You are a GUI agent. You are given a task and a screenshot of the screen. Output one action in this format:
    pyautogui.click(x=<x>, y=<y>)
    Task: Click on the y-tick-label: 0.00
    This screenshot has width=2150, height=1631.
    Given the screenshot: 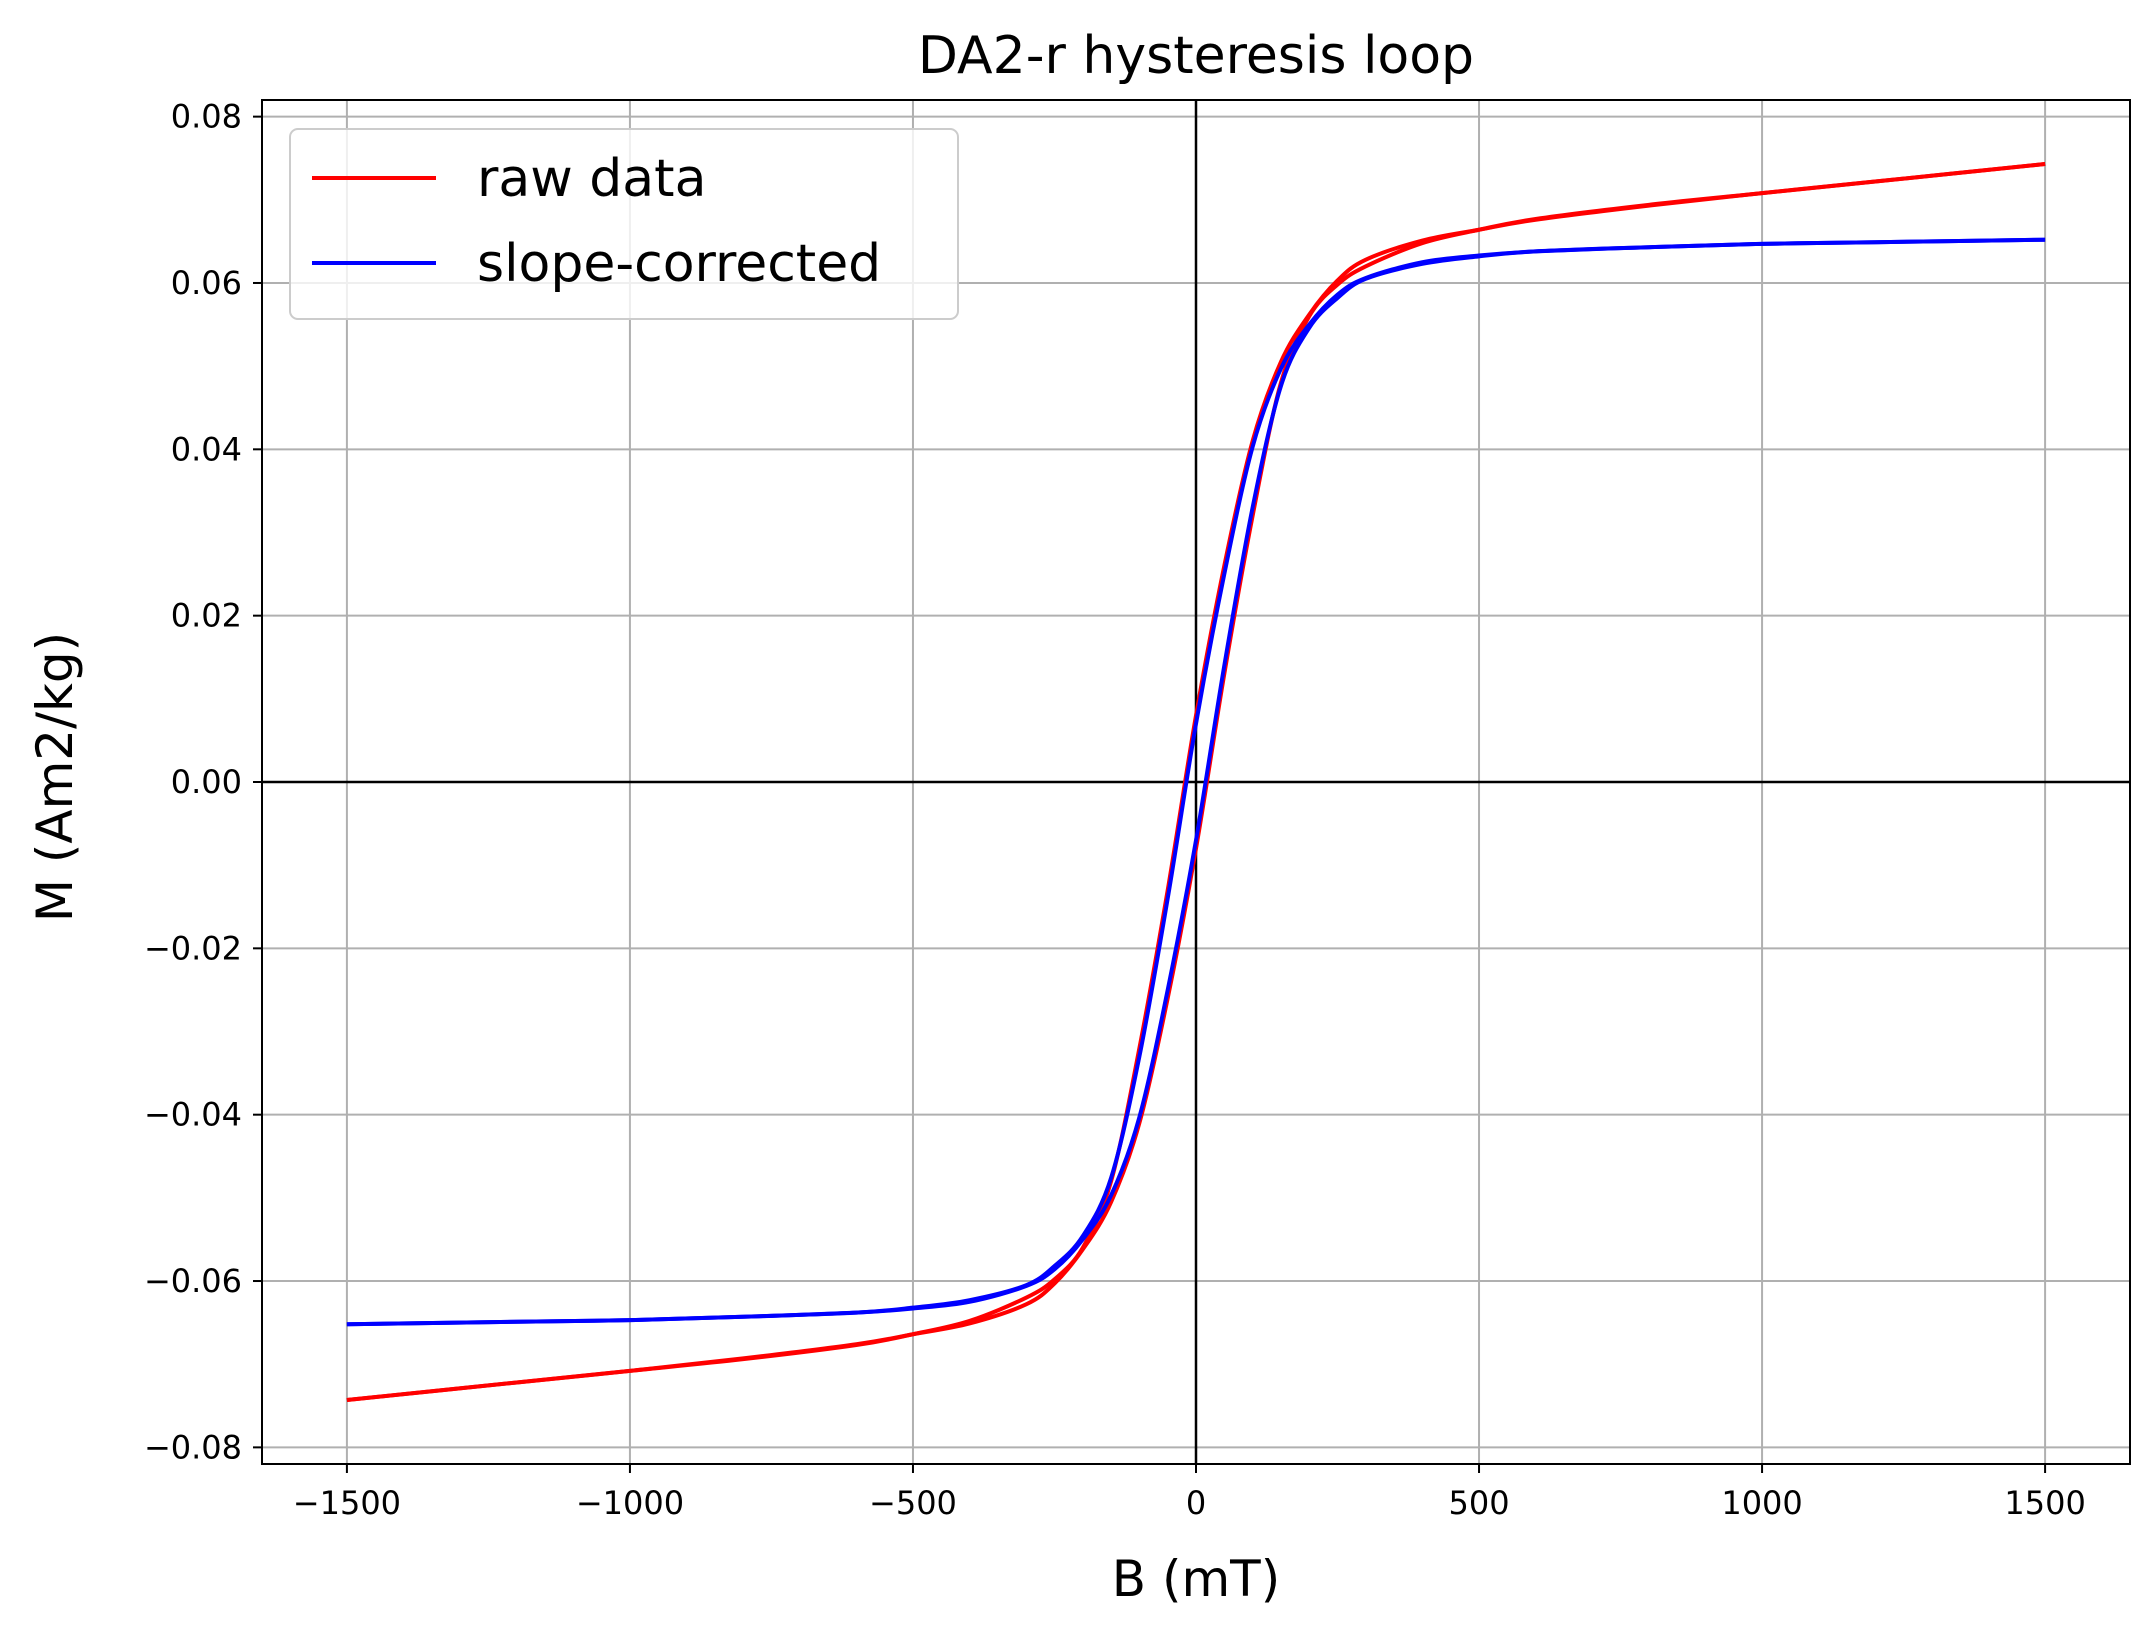 What is the action you would take?
    pyautogui.click(x=206, y=782)
    